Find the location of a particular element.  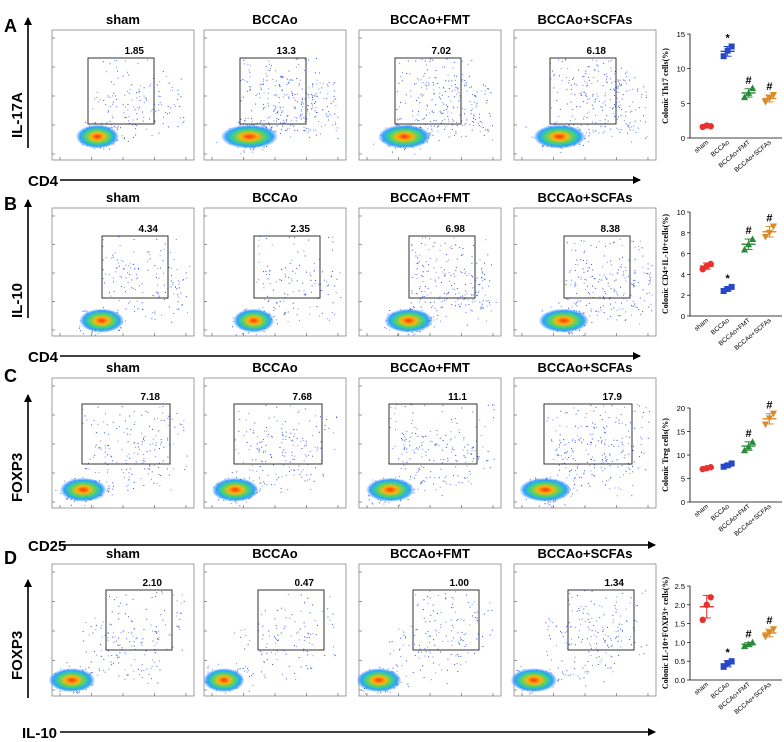

flow-plot-title: BCCAo is located at coordinates (275, 367).